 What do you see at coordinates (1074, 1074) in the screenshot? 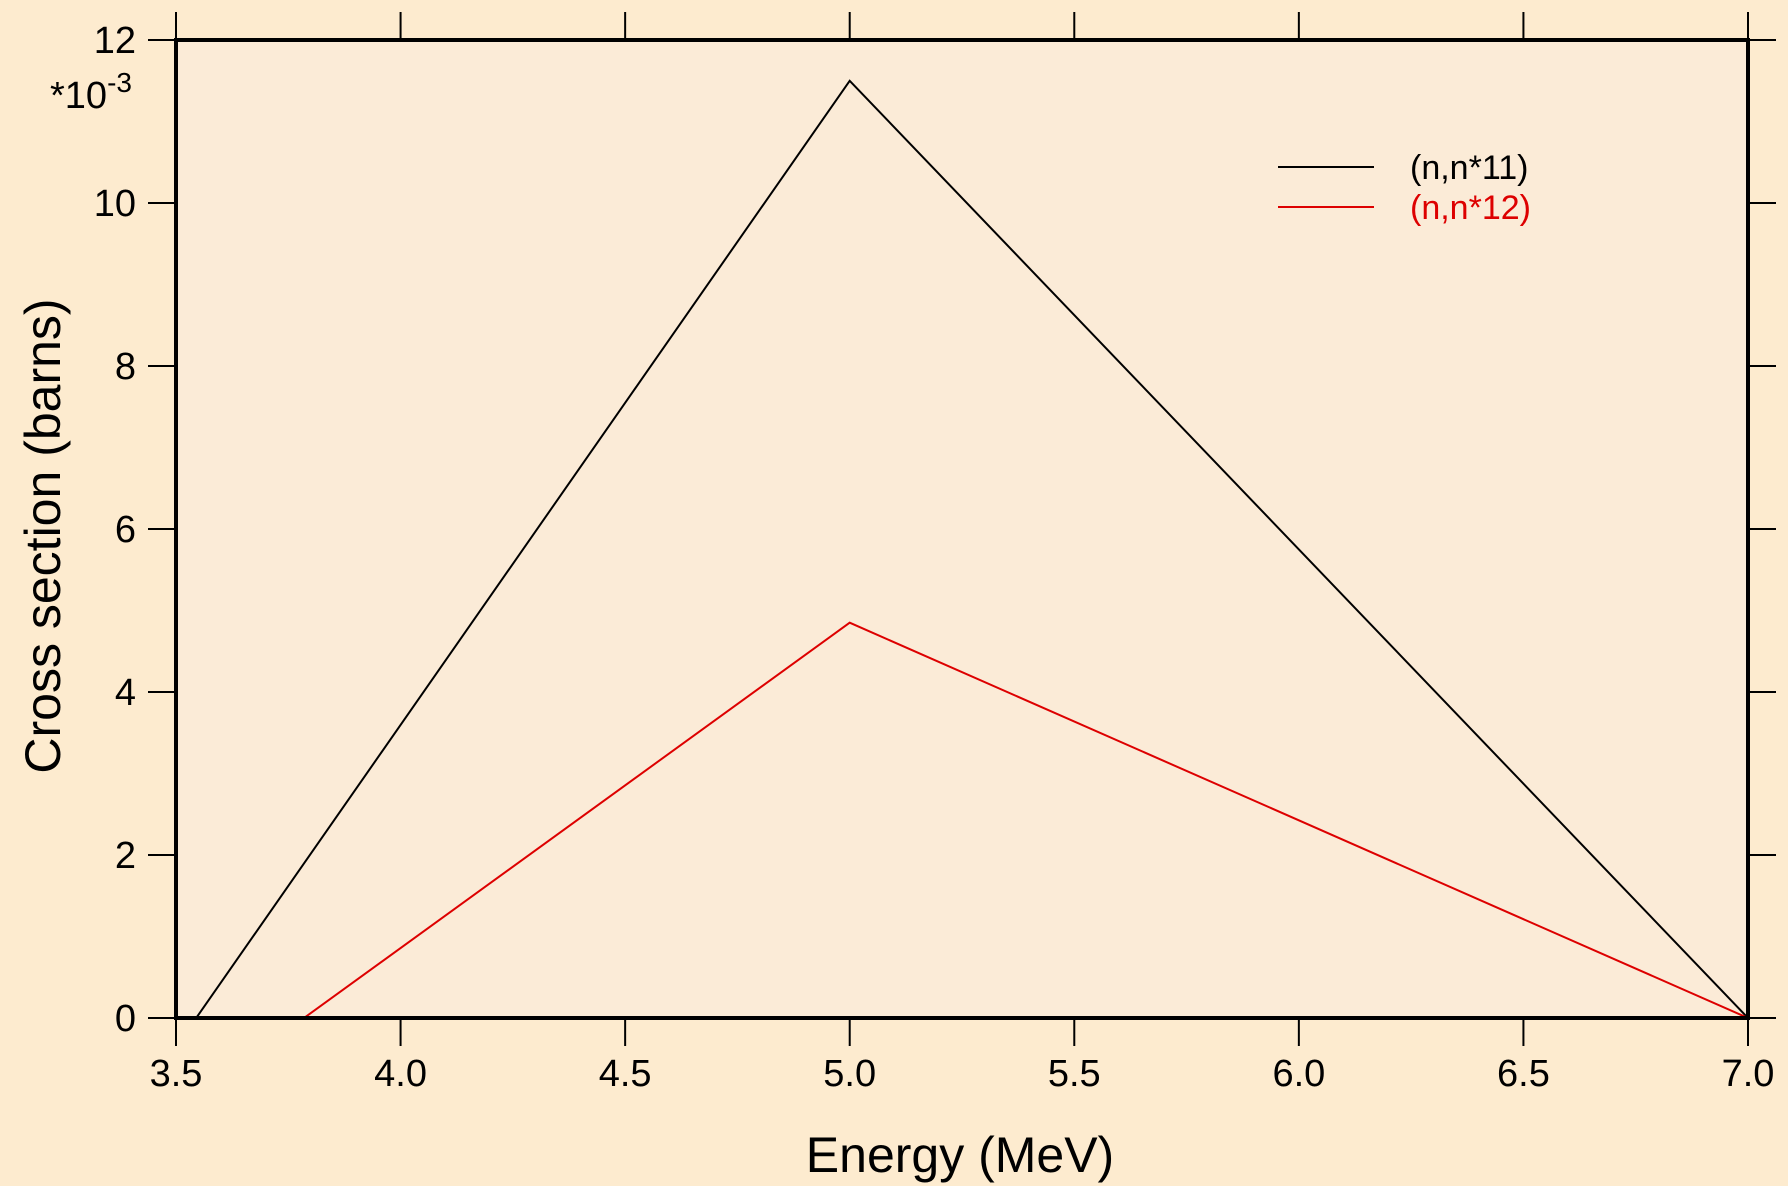
I see `x-tick-label: 5.5` at bounding box center [1074, 1074].